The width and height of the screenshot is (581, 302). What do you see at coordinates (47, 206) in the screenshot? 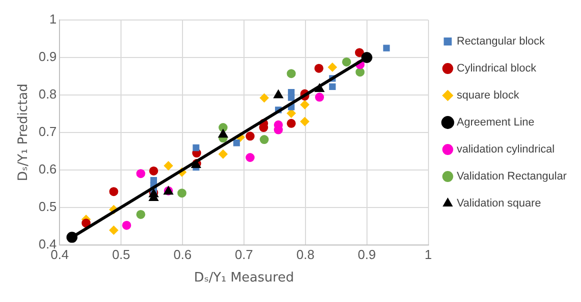
I see `y-tick-label: 0.5` at bounding box center [47, 206].